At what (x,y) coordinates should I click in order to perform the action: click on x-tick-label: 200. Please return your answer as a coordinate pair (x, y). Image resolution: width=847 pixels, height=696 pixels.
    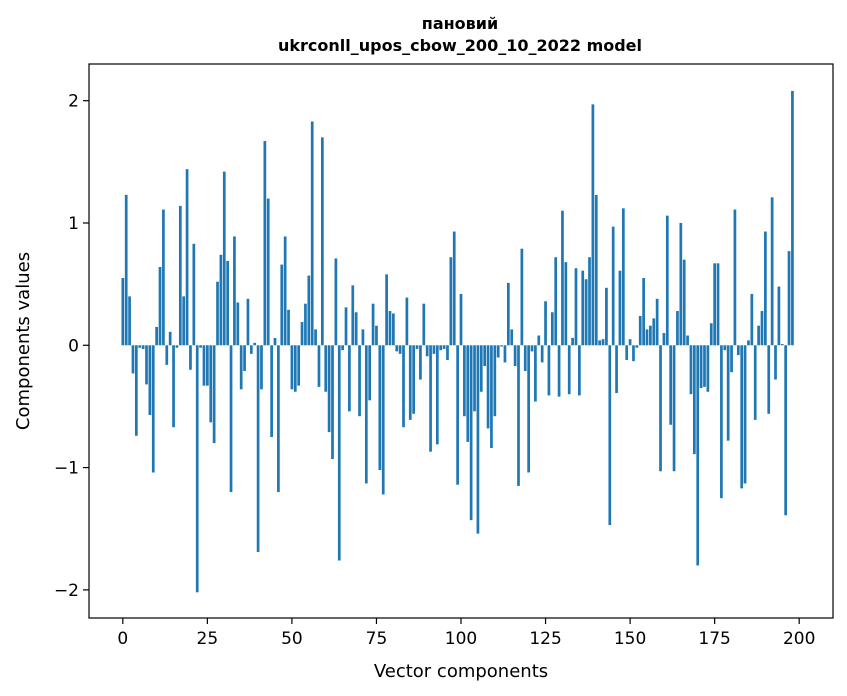
    Looking at the image, I should click on (799, 639).